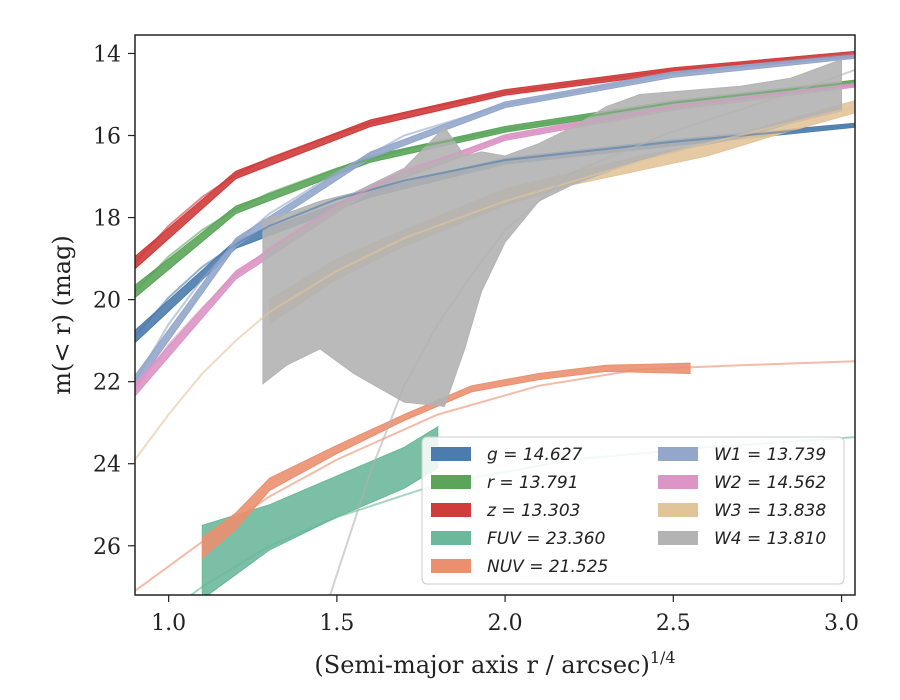 The image size is (900, 700). What do you see at coordinates (770, 483) in the screenshot?
I see `legend-entry: W2 = 14.562` at bounding box center [770, 483].